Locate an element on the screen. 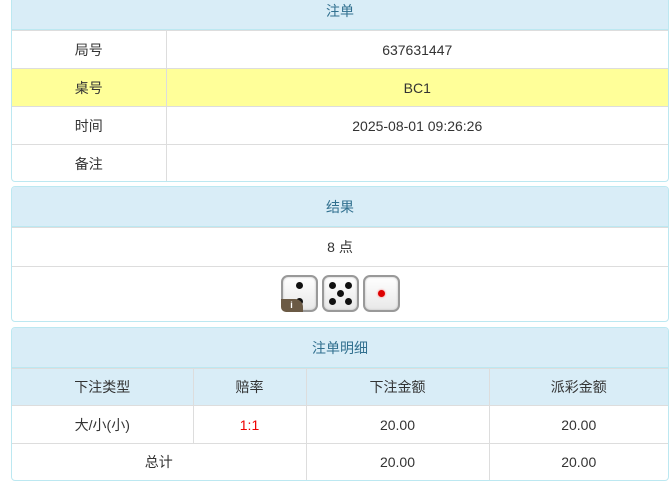 The height and width of the screenshot is (482, 672). bet-amount: 20.00 is located at coordinates (397, 424).